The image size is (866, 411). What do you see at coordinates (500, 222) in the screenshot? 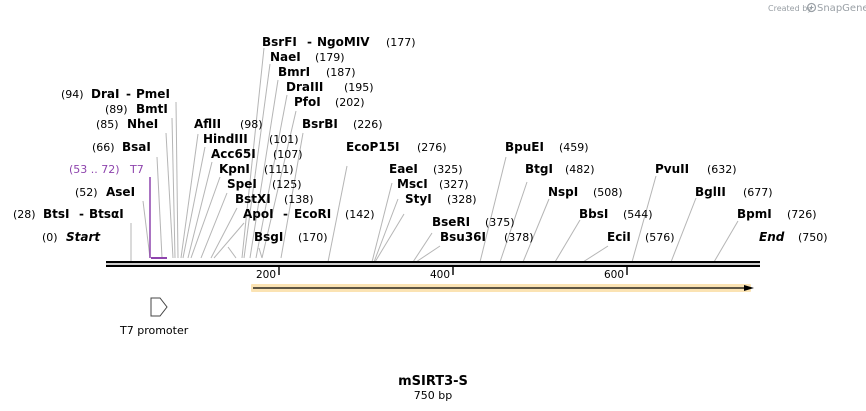
I see `site-pos: (375)` at bounding box center [500, 222].